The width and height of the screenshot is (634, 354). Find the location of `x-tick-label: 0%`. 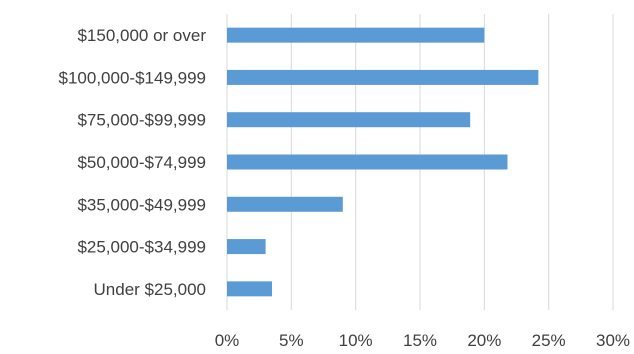

x-tick-label: 0% is located at coordinates (227, 340).